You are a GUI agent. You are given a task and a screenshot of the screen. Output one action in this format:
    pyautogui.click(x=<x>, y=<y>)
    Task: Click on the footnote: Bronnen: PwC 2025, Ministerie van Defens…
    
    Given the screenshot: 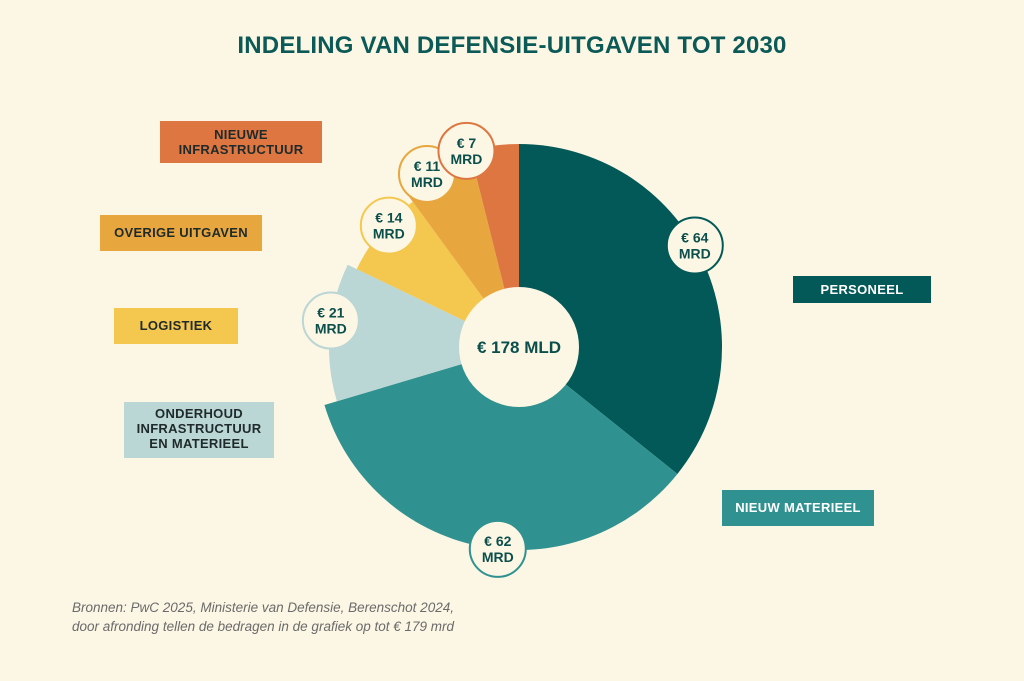 What is the action you would take?
    pyautogui.click(x=263, y=617)
    